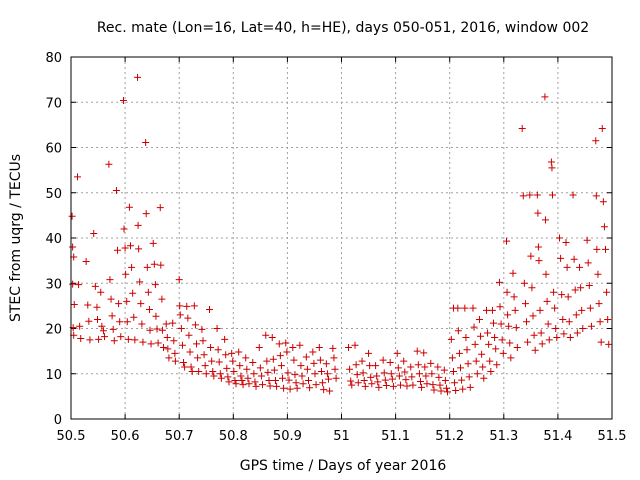 The image size is (640, 480). Describe the element at coordinates (343, 466) in the screenshot. I see `x-axis-label: GPS time / Days of year 2016` at that location.